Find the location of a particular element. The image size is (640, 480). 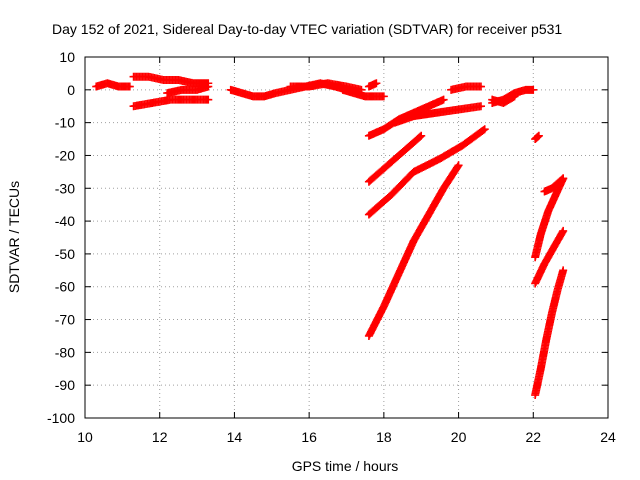

x-tick-label: 12 is located at coordinates (160, 437).